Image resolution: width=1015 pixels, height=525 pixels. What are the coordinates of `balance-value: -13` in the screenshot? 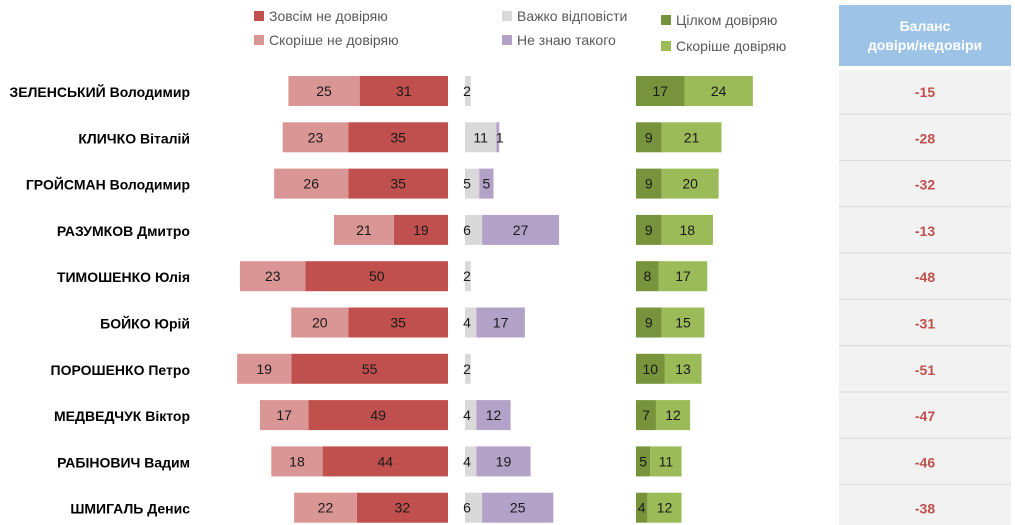 It's located at (925, 231).